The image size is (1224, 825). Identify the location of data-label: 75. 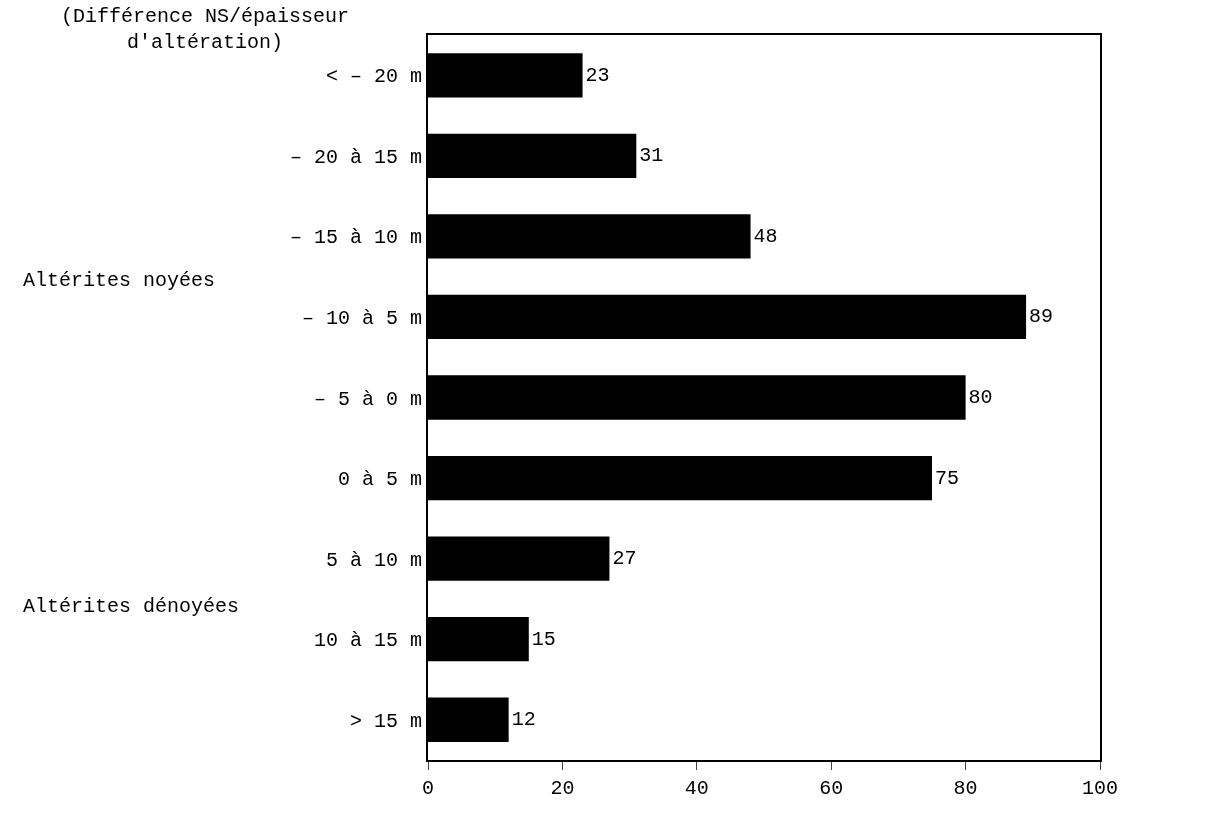
(947, 478).